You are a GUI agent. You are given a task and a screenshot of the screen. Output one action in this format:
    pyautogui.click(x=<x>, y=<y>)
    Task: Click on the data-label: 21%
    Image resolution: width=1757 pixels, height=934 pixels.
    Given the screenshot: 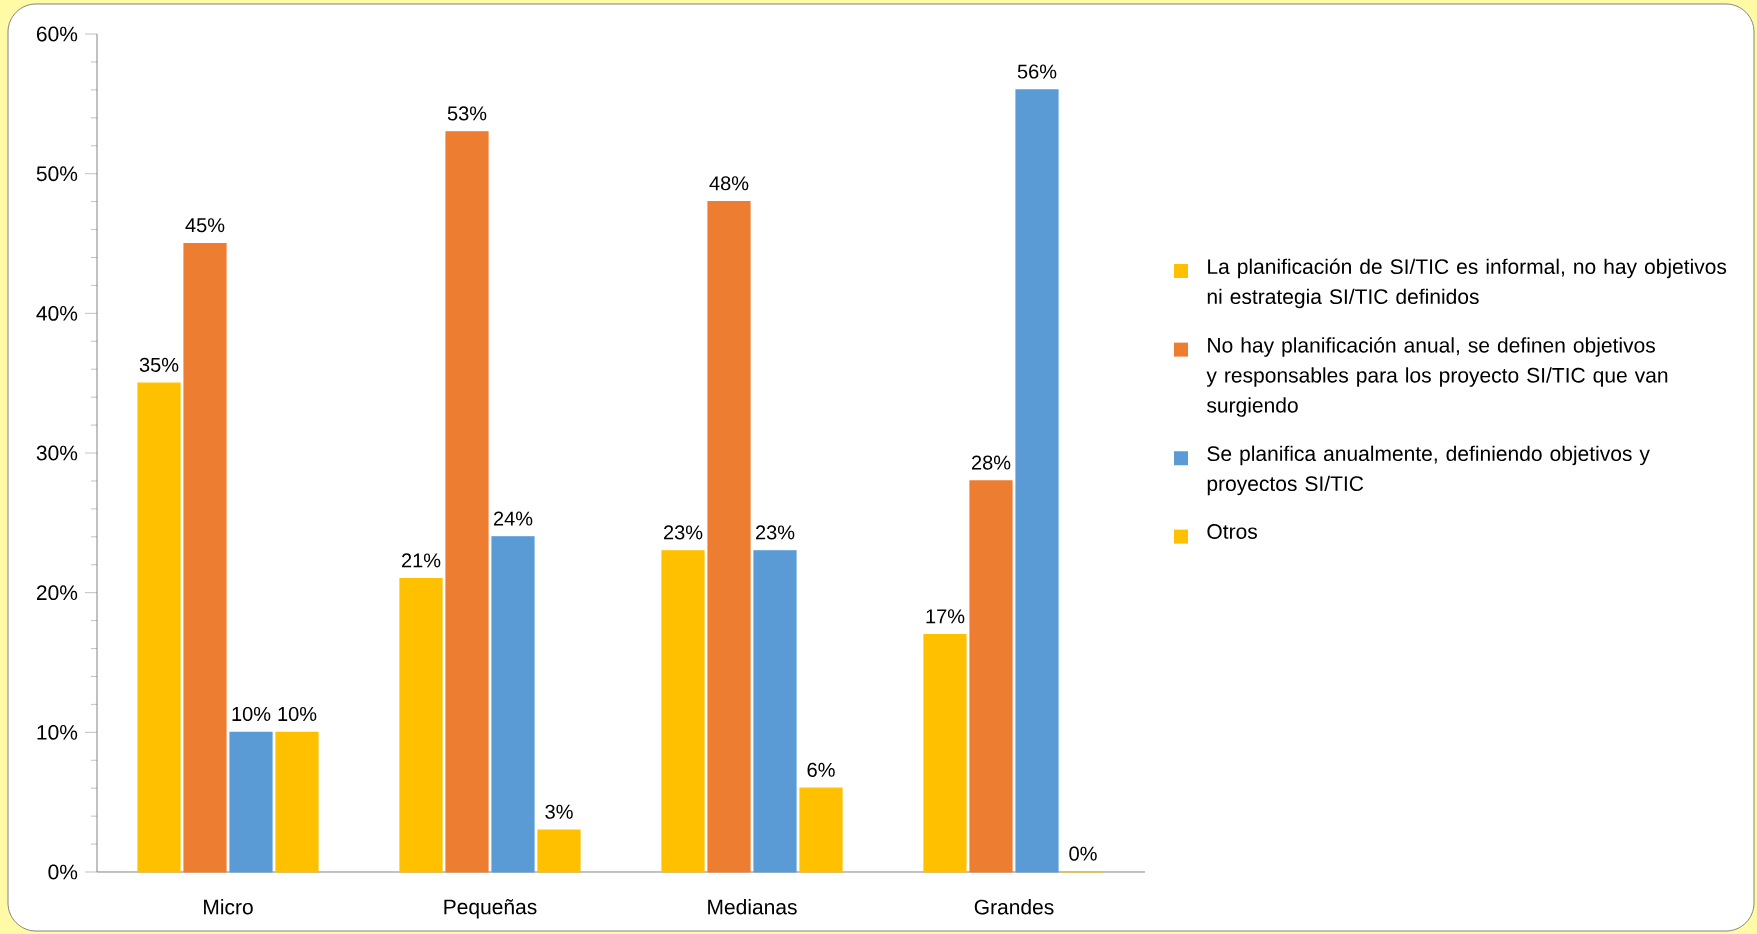 What is the action you would take?
    pyautogui.click(x=421, y=560)
    